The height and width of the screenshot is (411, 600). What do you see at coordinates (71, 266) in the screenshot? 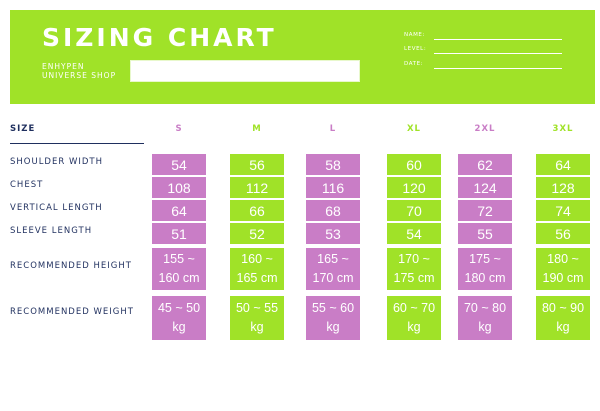
I see `row-label: RECOMMENDED HEIGHT` at bounding box center [71, 266].